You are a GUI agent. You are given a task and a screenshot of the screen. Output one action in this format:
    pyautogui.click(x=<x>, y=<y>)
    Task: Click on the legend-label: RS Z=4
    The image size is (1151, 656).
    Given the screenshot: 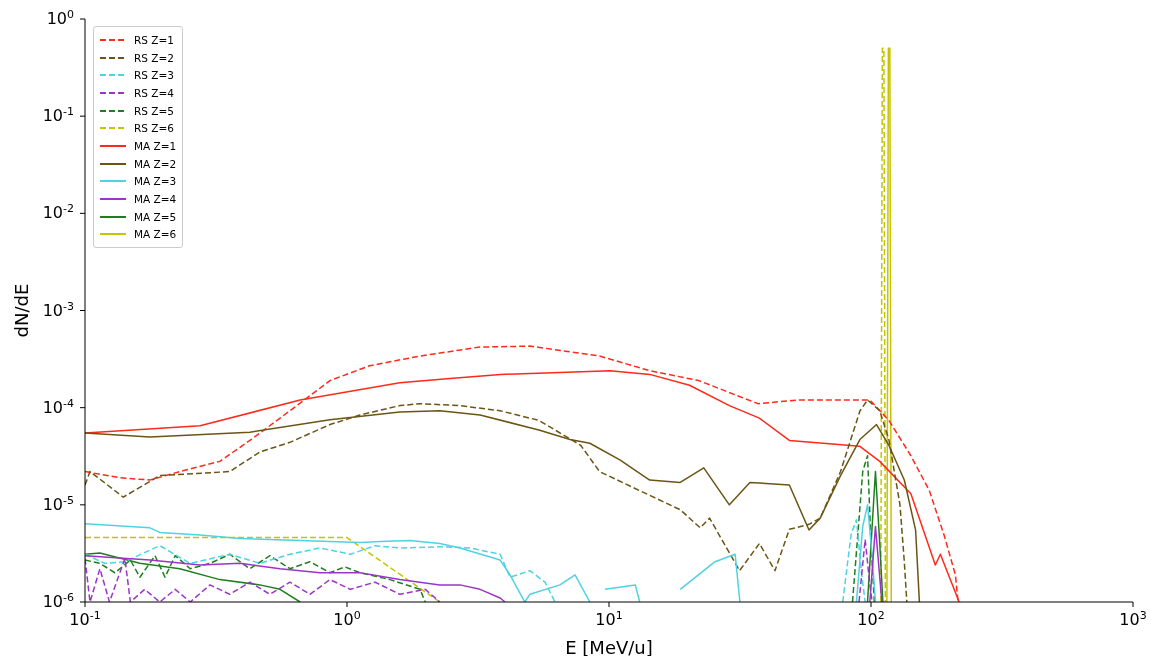 What is the action you would take?
    pyautogui.click(x=154, y=92)
    